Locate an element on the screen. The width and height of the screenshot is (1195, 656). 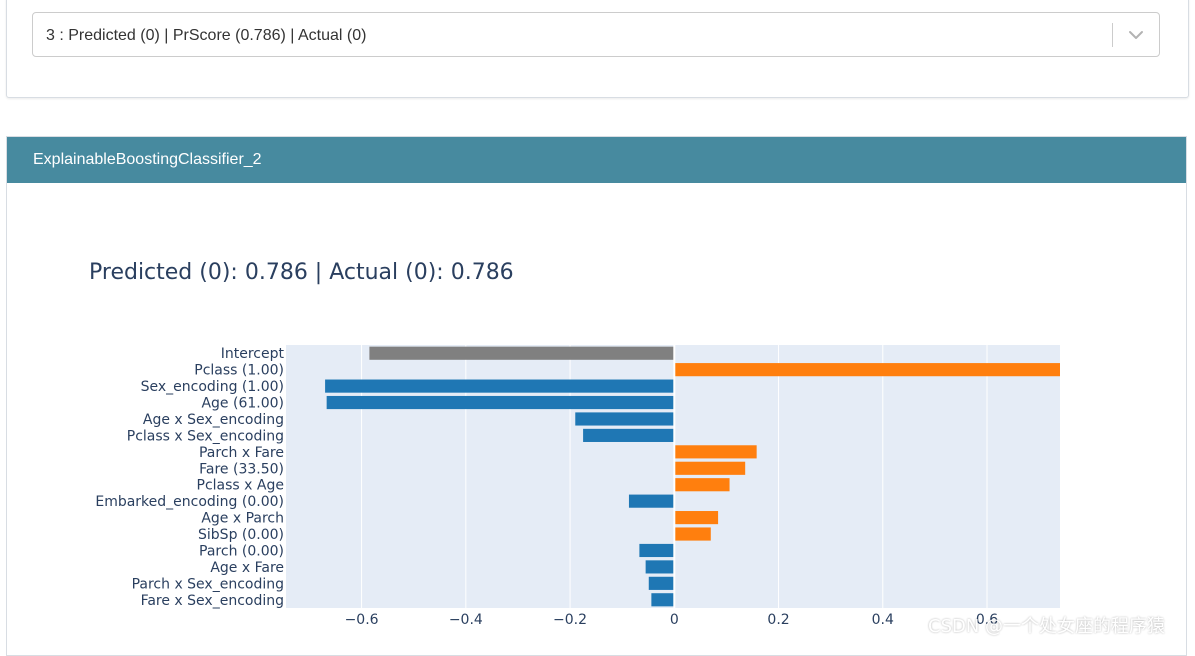
y-tick-label: Parch (0.00) is located at coordinates (241, 551).